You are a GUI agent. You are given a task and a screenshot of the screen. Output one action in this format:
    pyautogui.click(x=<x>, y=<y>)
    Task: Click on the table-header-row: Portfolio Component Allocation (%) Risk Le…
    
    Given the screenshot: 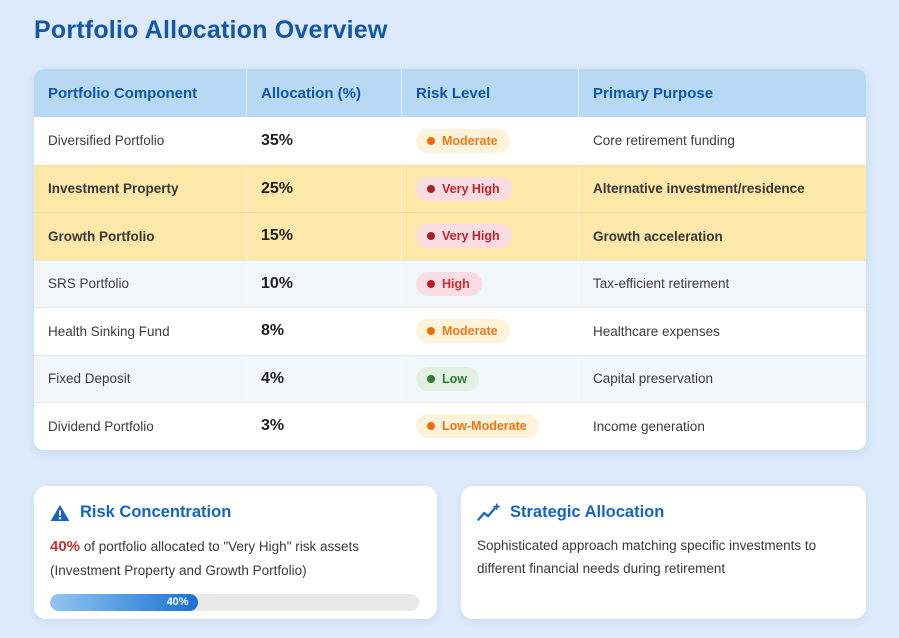 What is the action you would take?
    pyautogui.click(x=450, y=93)
    